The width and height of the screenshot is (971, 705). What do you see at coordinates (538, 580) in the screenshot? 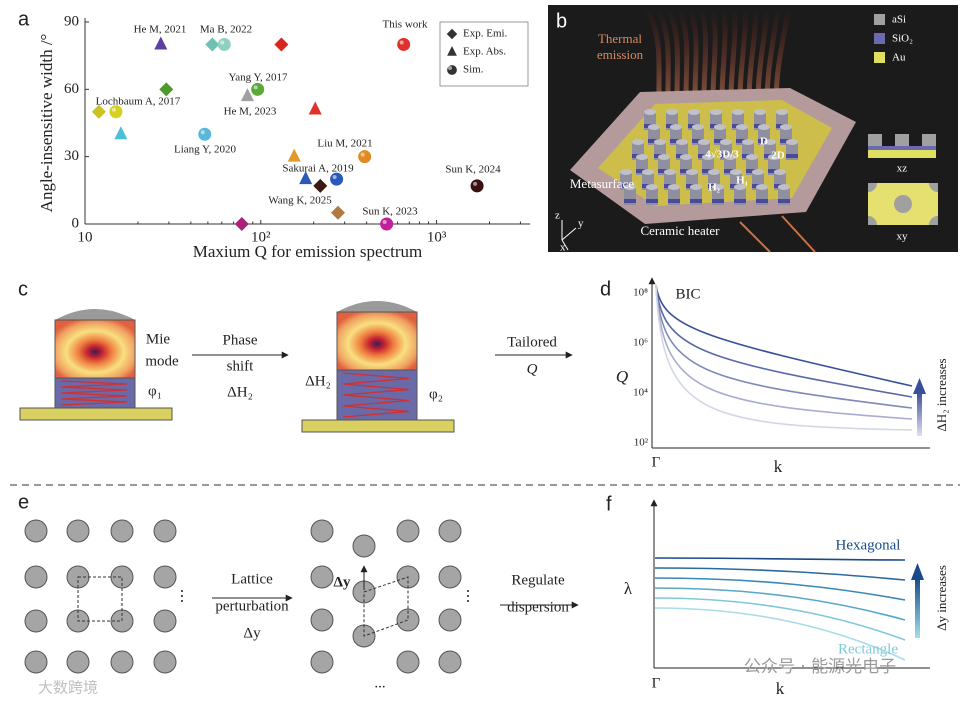
I see `arrow-label: Regulate` at bounding box center [538, 580].